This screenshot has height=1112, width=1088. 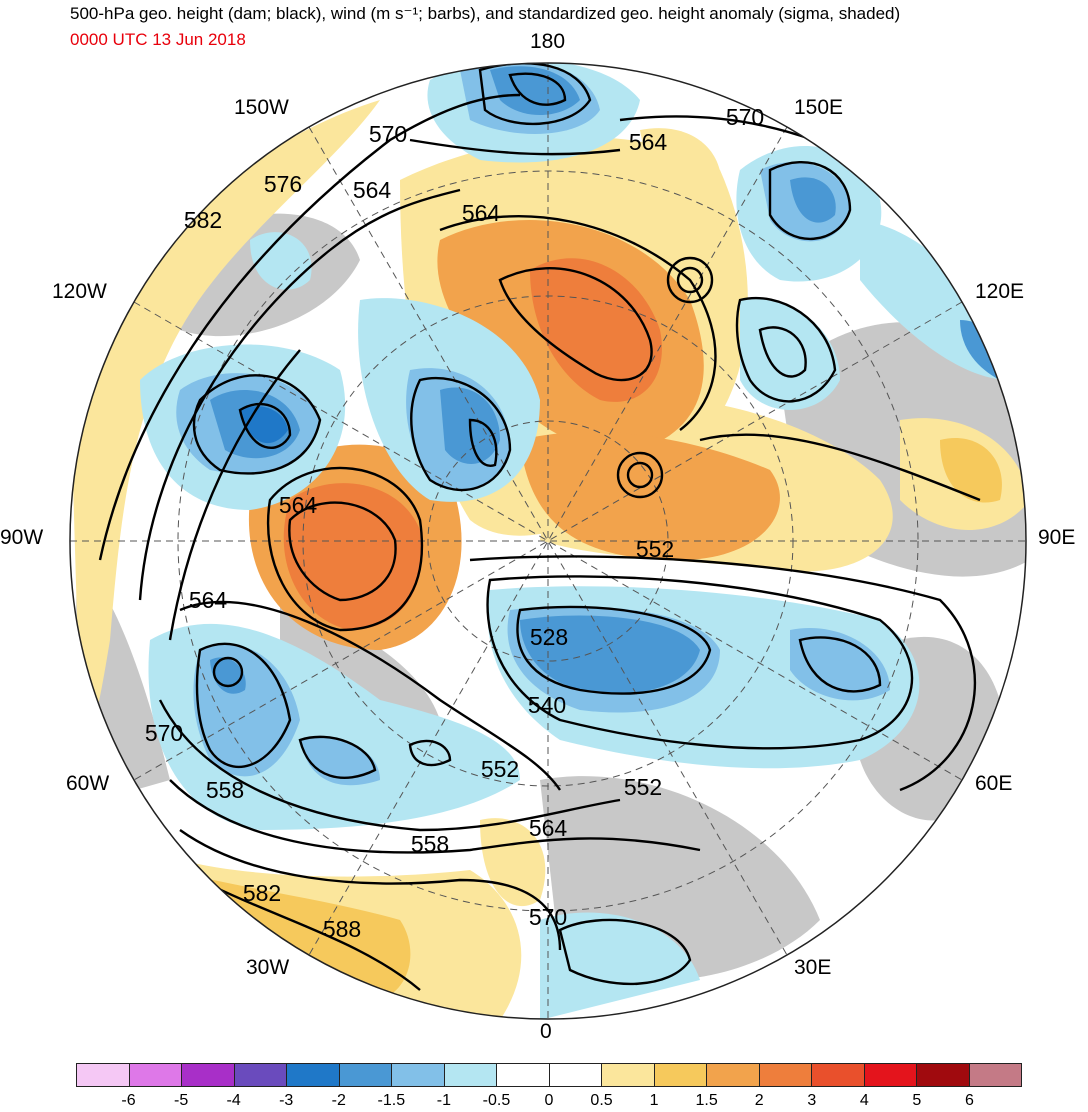 I want to click on lon-label-60e: 60E, so click(x=994, y=783).